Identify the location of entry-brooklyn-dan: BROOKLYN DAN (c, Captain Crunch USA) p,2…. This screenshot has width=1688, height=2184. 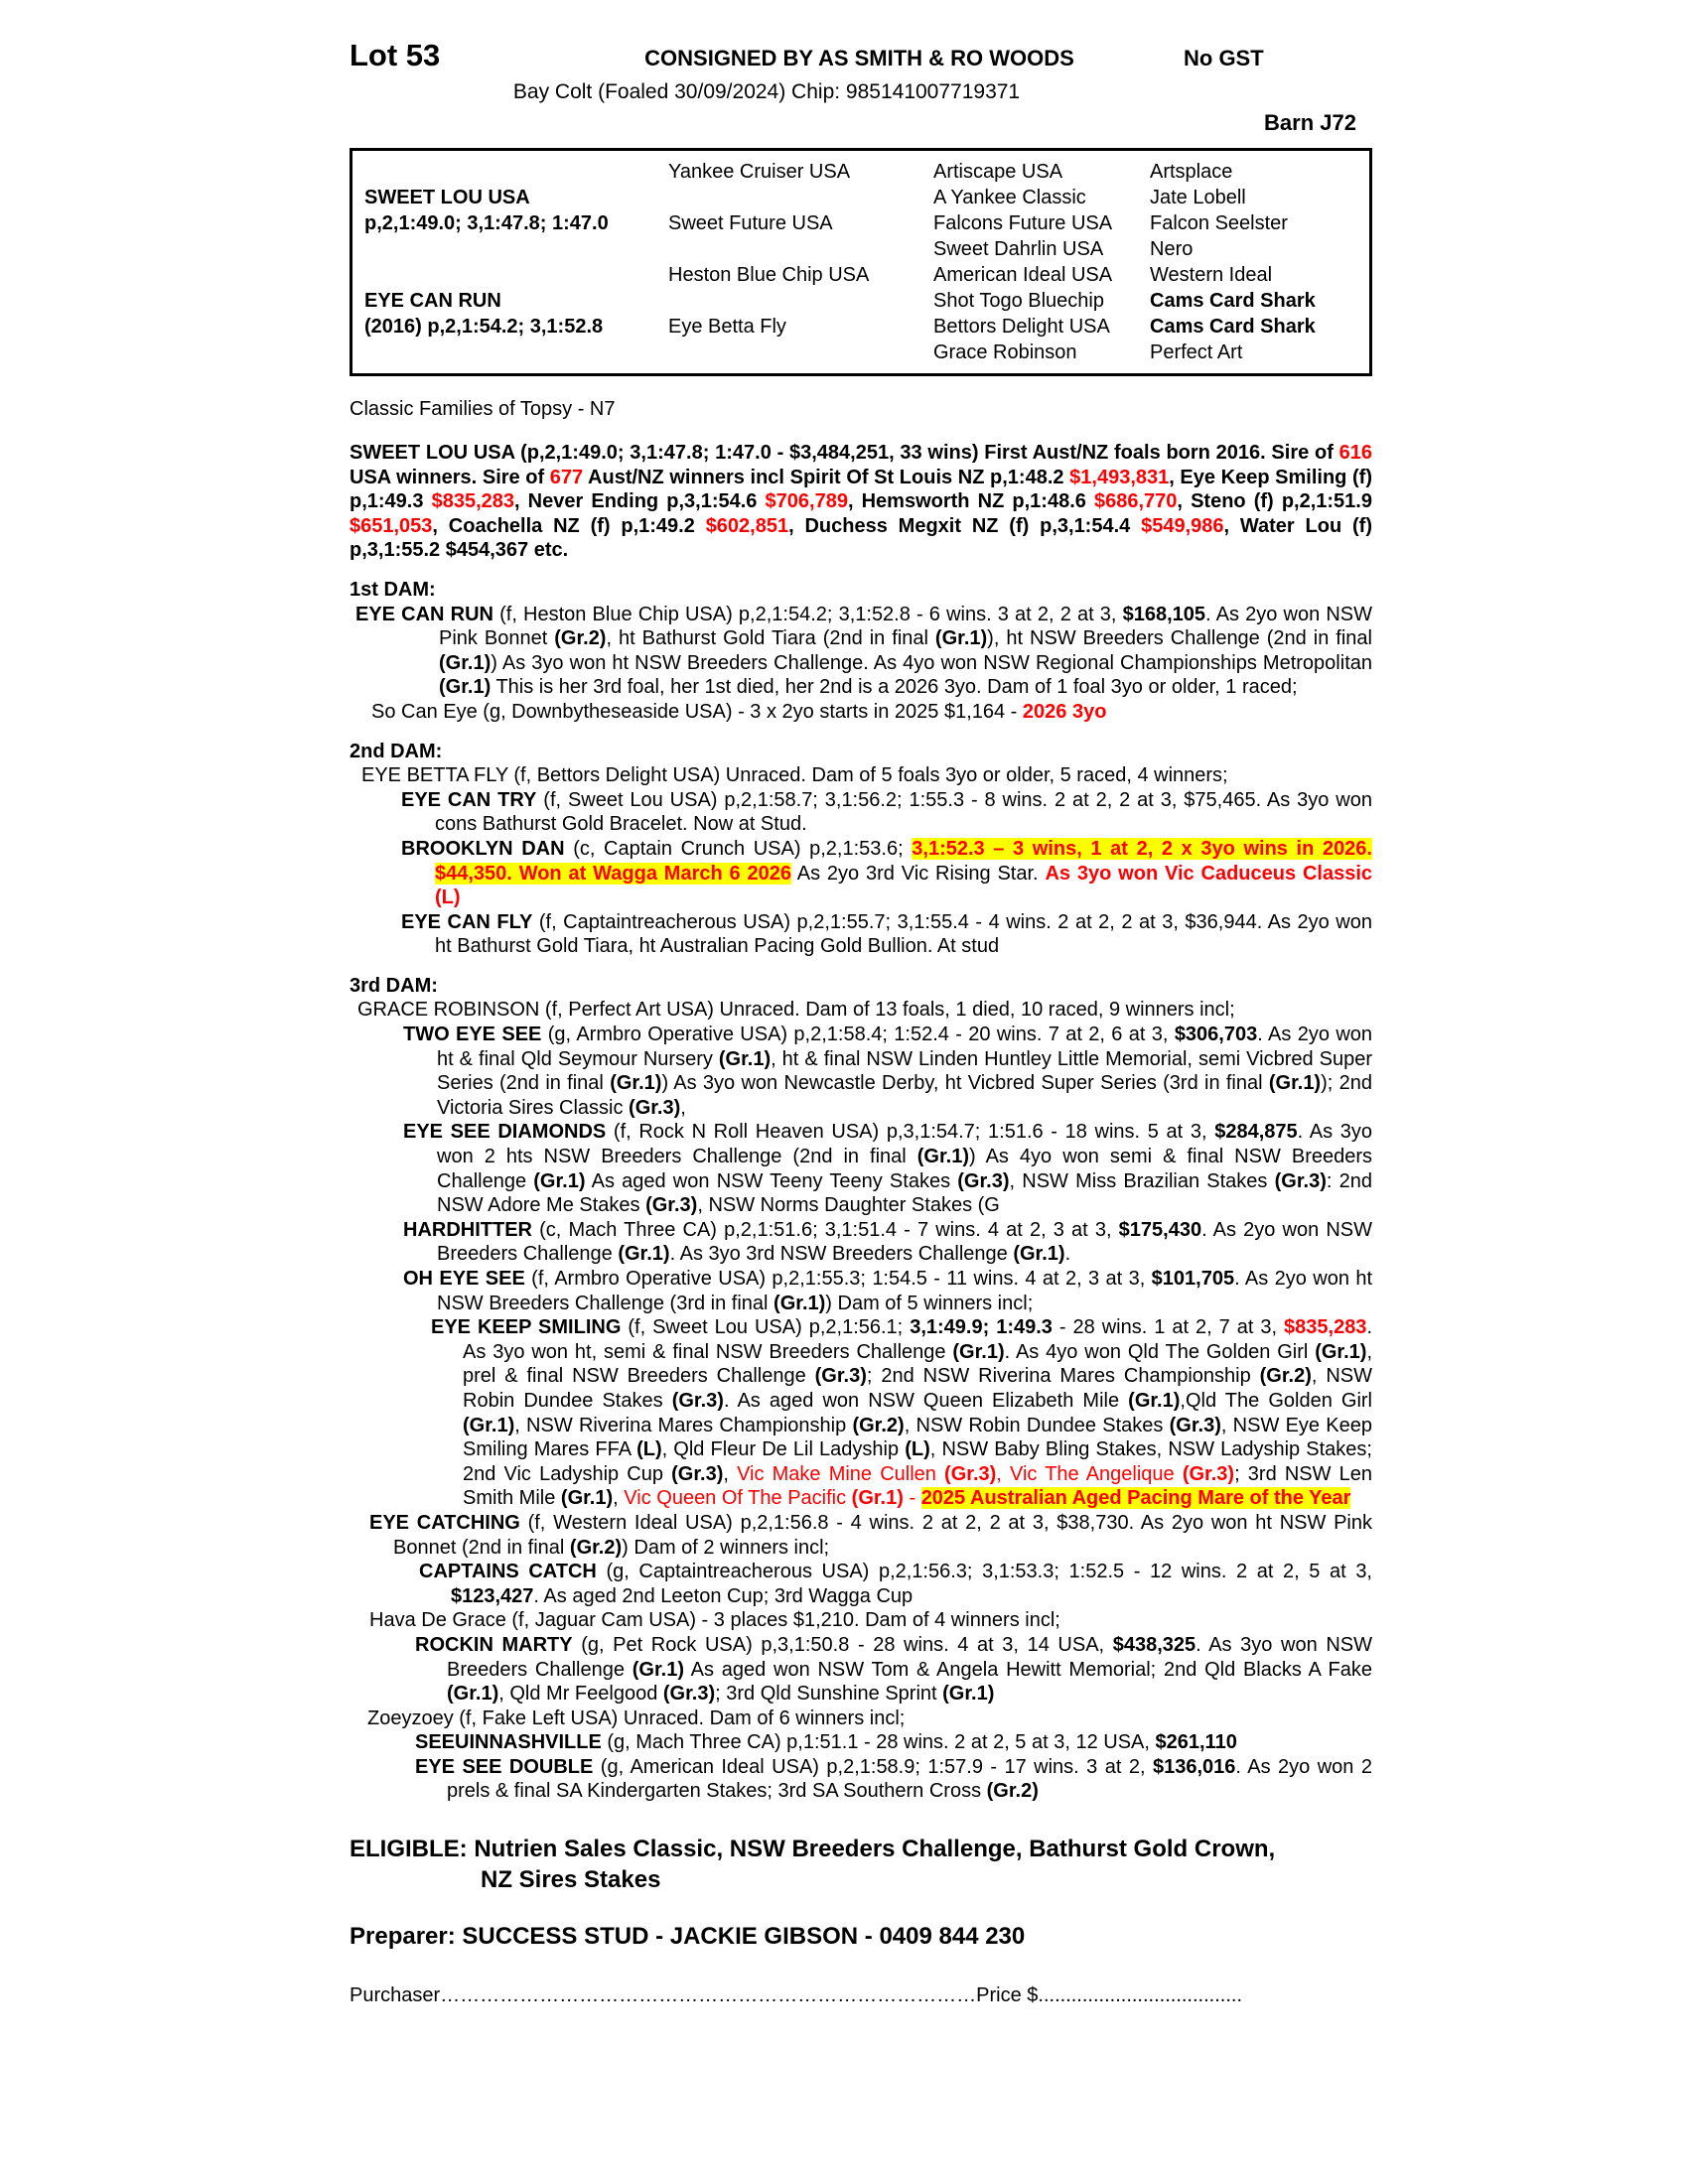
(886, 873).